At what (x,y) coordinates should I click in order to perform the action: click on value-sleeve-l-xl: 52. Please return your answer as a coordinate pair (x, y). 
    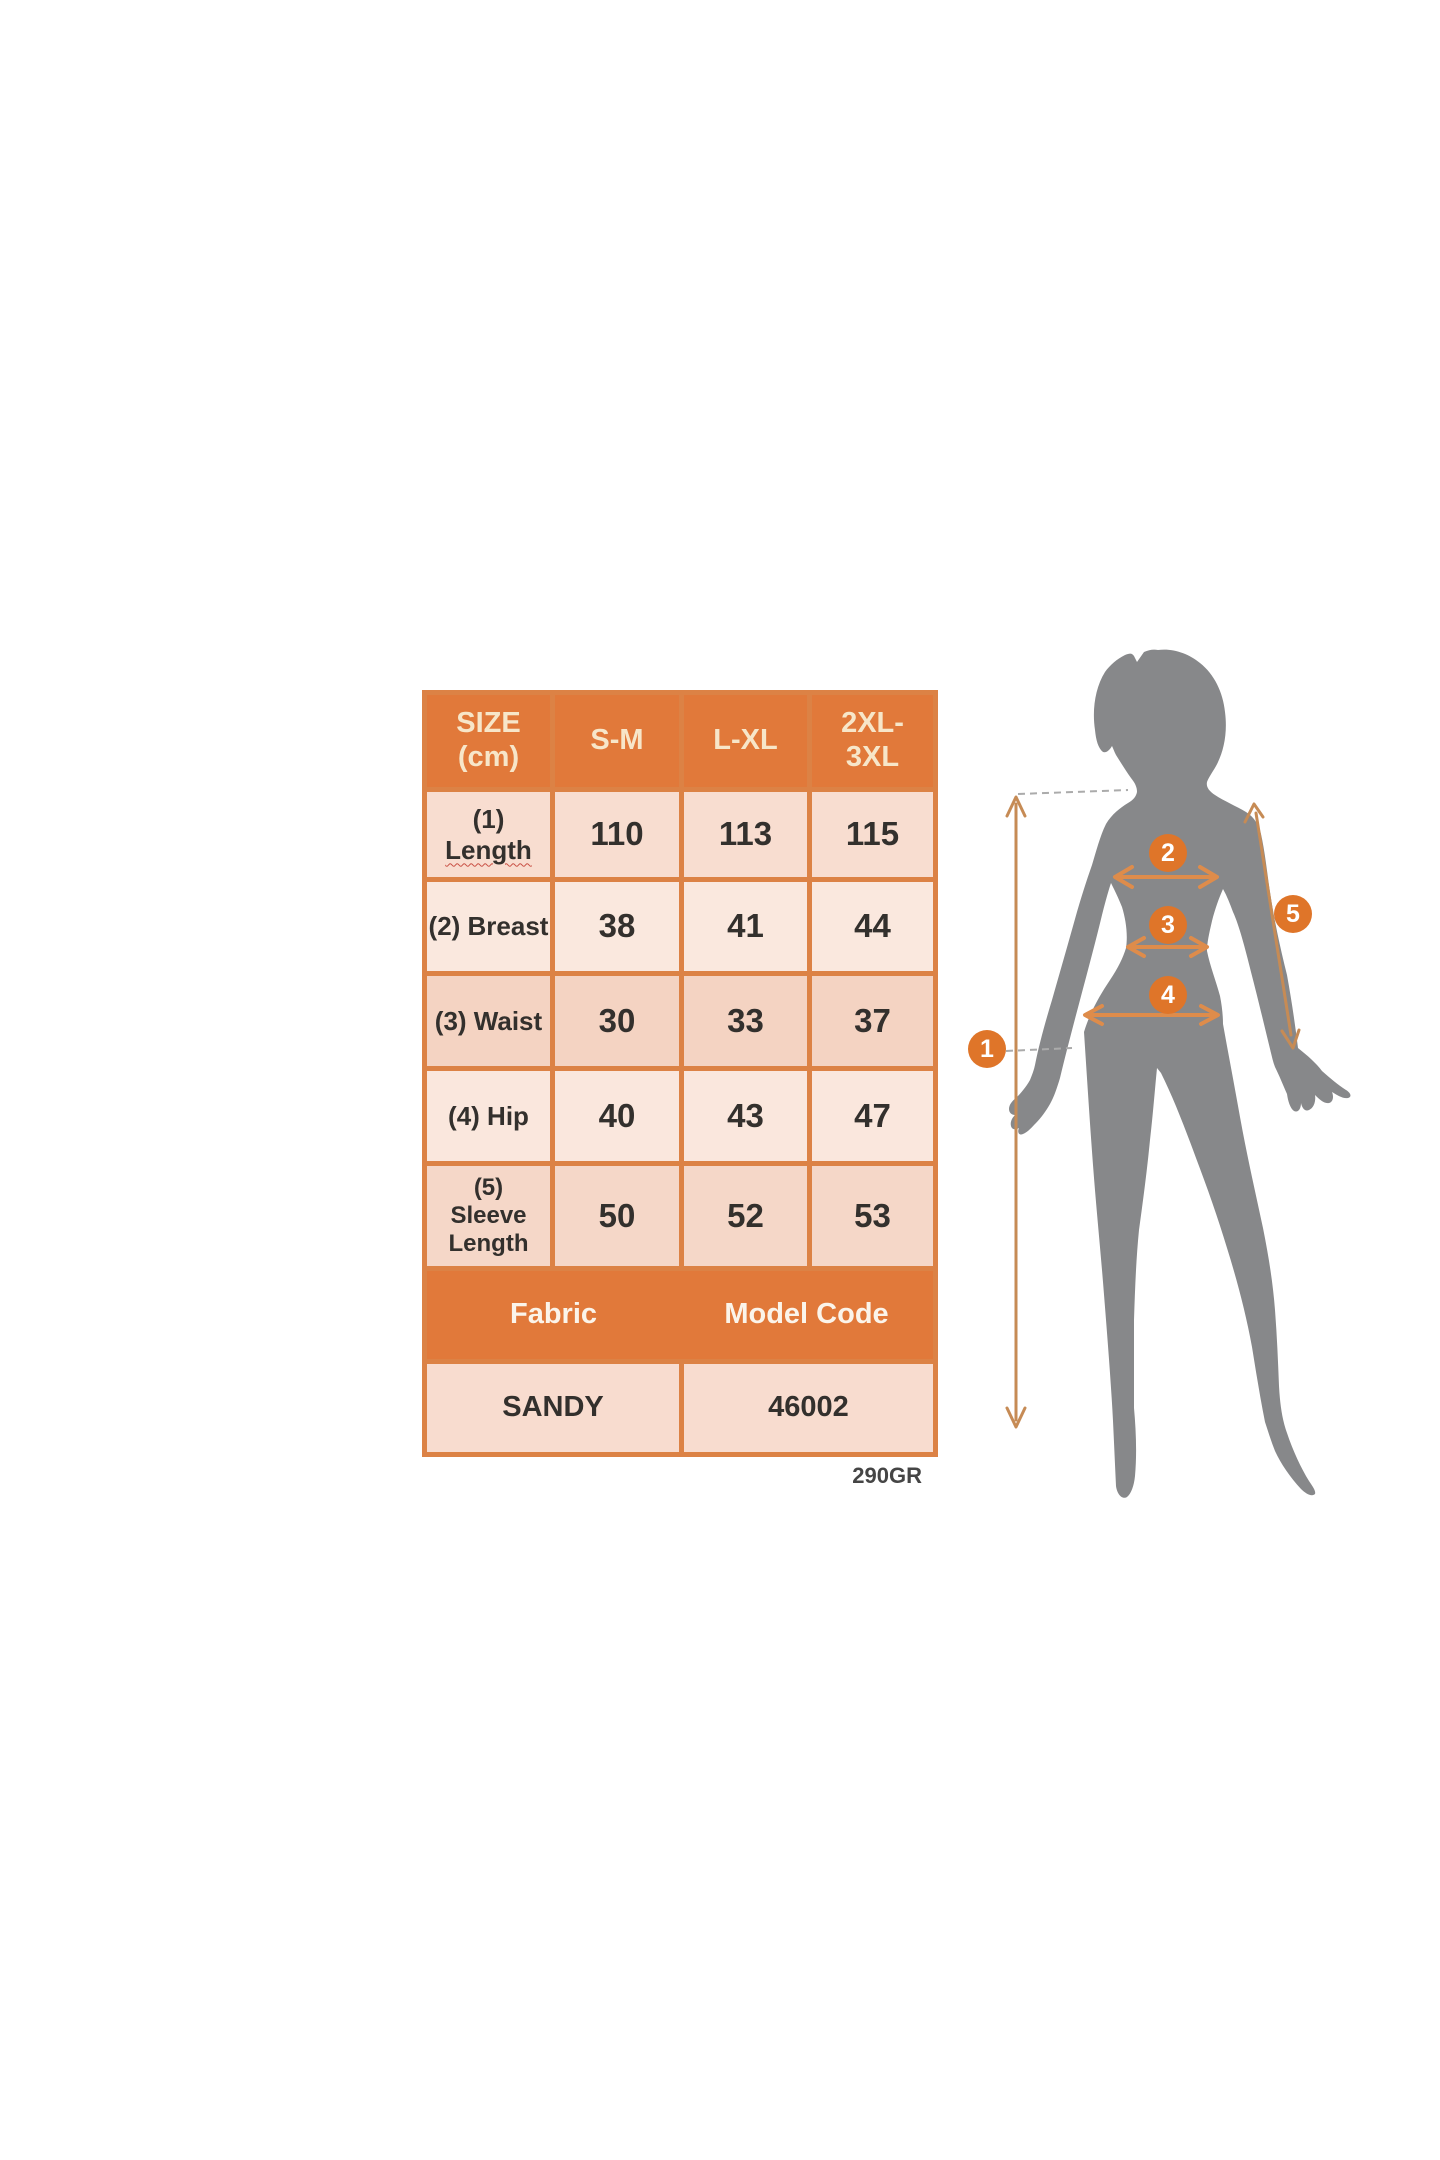
    Looking at the image, I should click on (745, 1216).